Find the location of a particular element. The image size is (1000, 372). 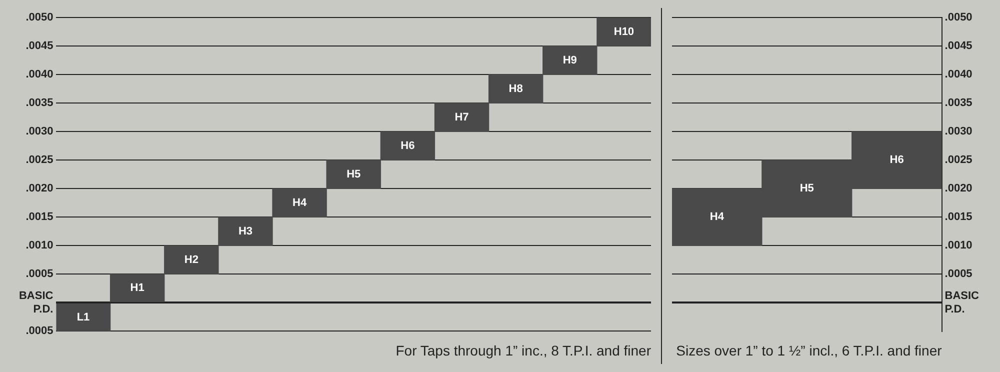

x-tick-label: H7 is located at coordinates (461, 117).